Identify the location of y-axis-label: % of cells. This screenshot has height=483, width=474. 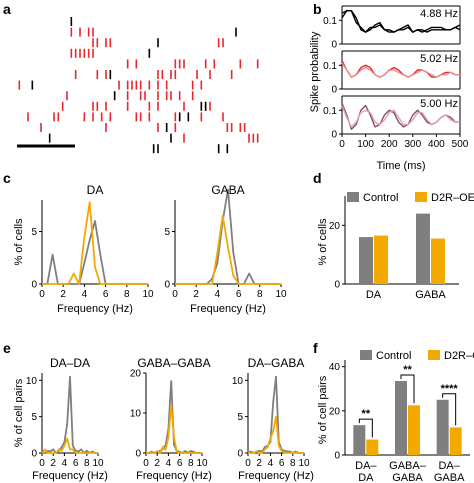
(19, 242).